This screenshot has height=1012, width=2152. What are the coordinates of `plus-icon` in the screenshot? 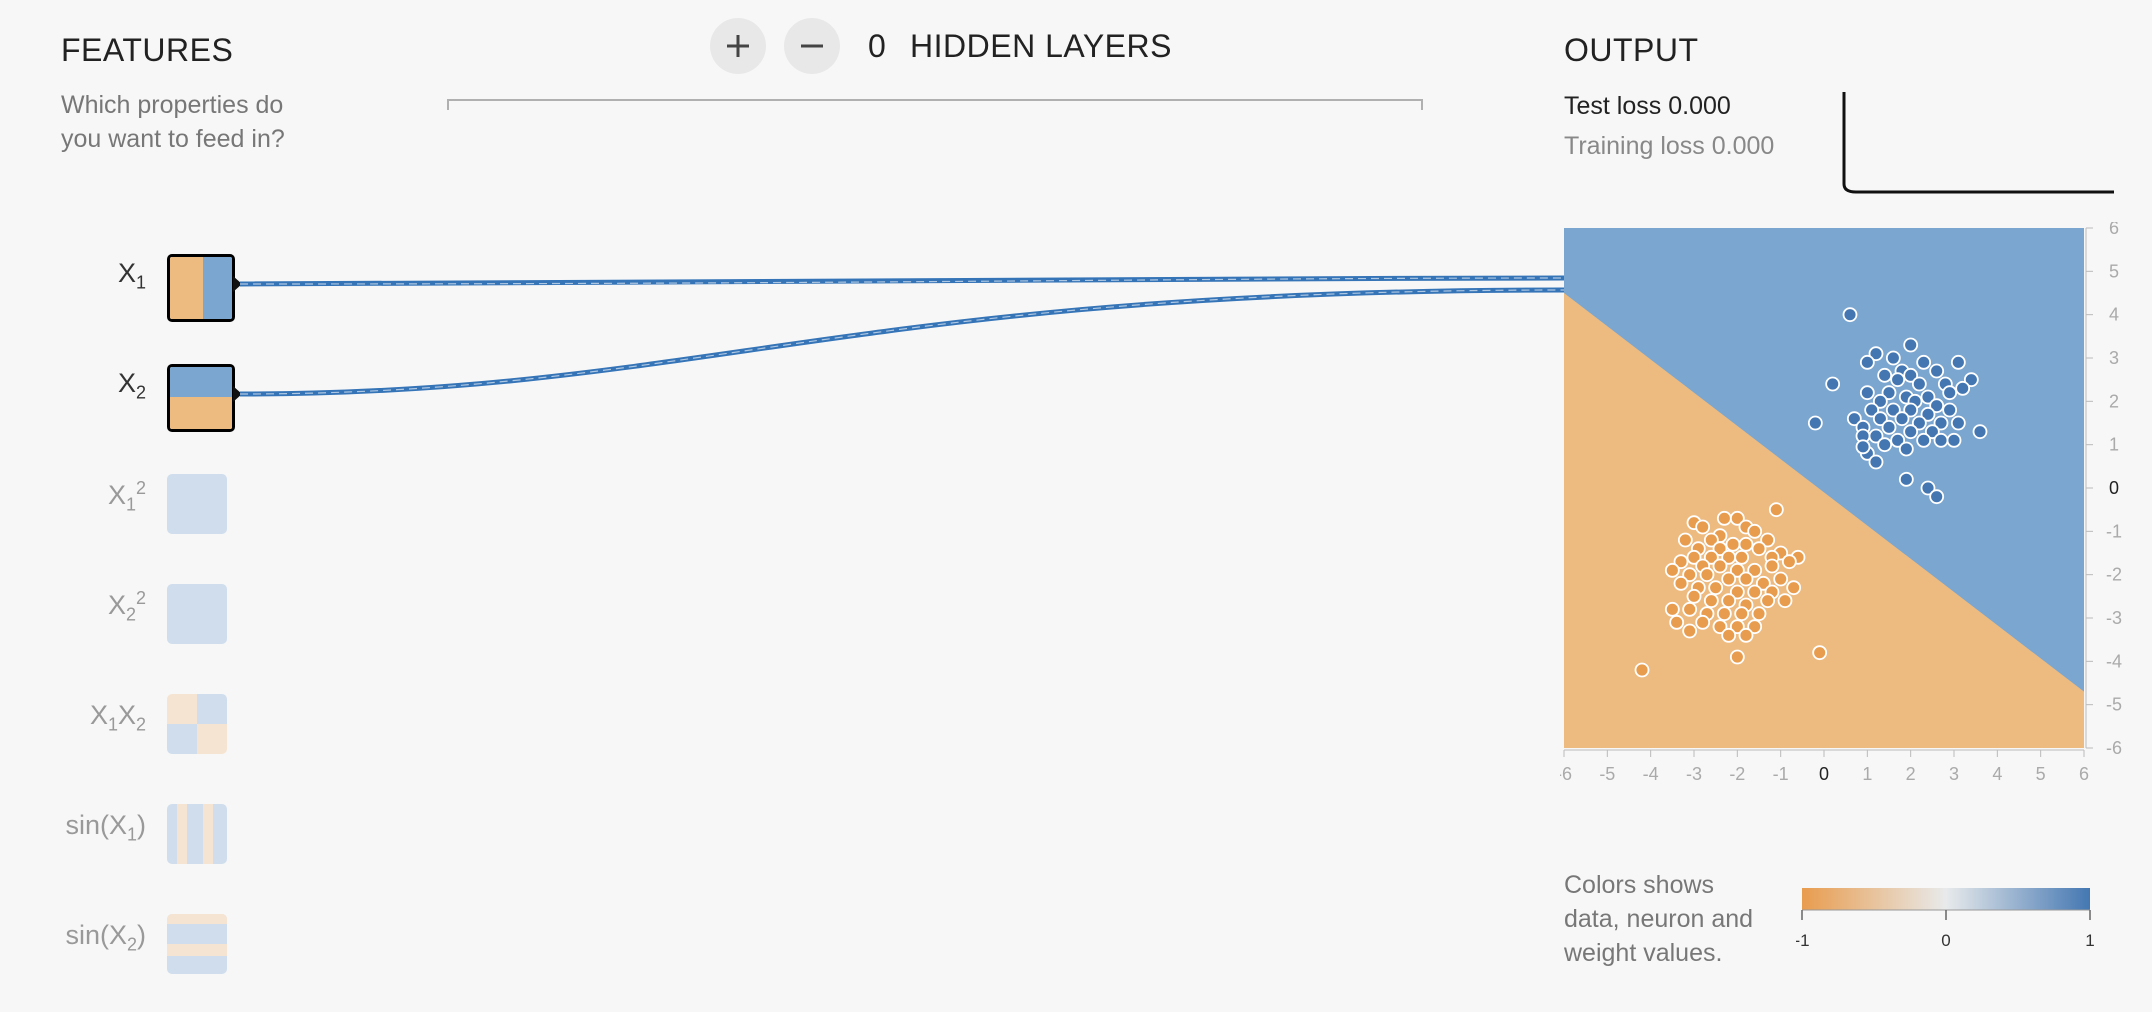 It's located at (738, 46).